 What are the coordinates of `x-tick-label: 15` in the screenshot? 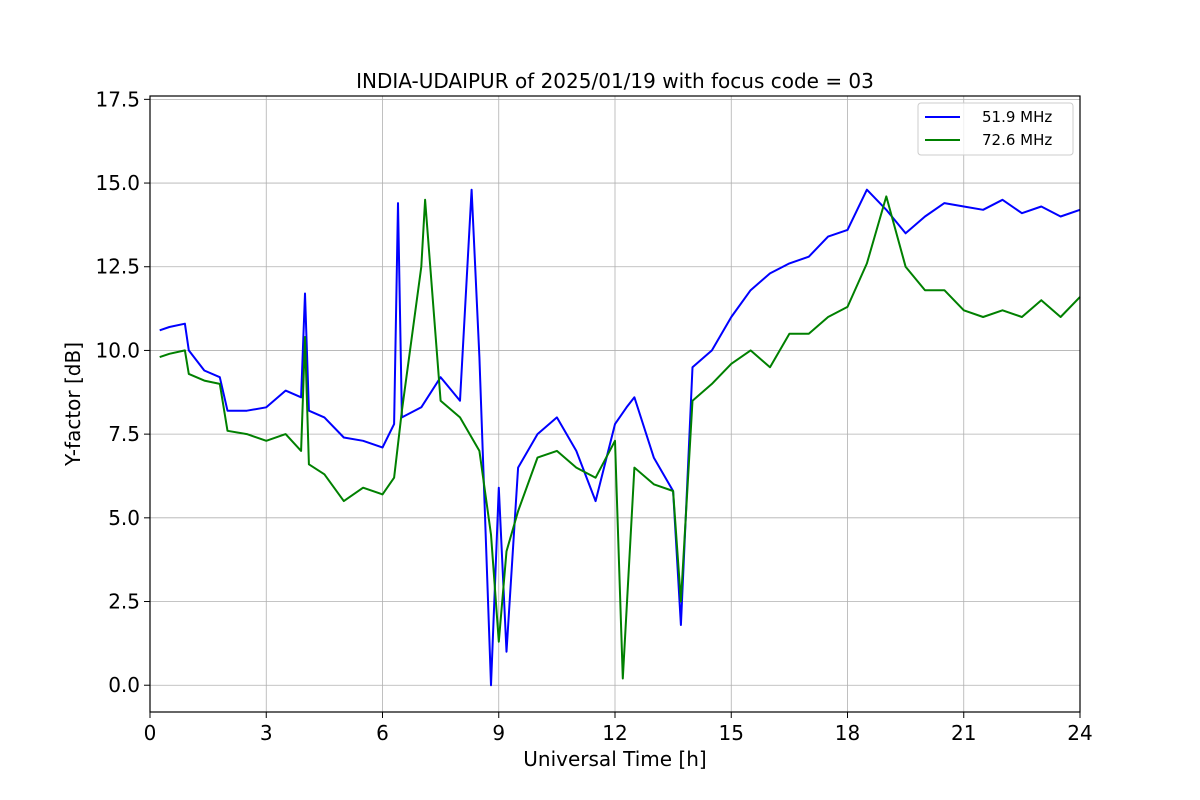 It's located at (731, 733).